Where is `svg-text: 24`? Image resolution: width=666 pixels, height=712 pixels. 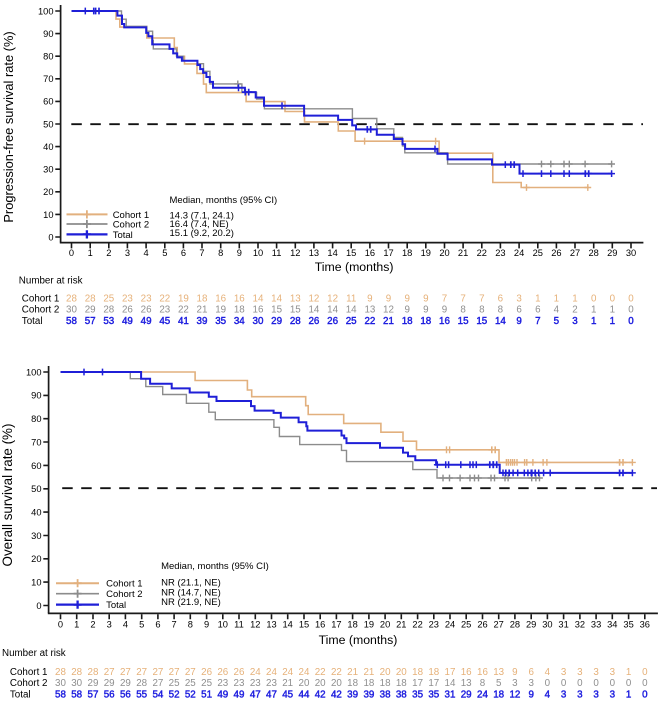 svg-text: 24 is located at coordinates (255, 672).